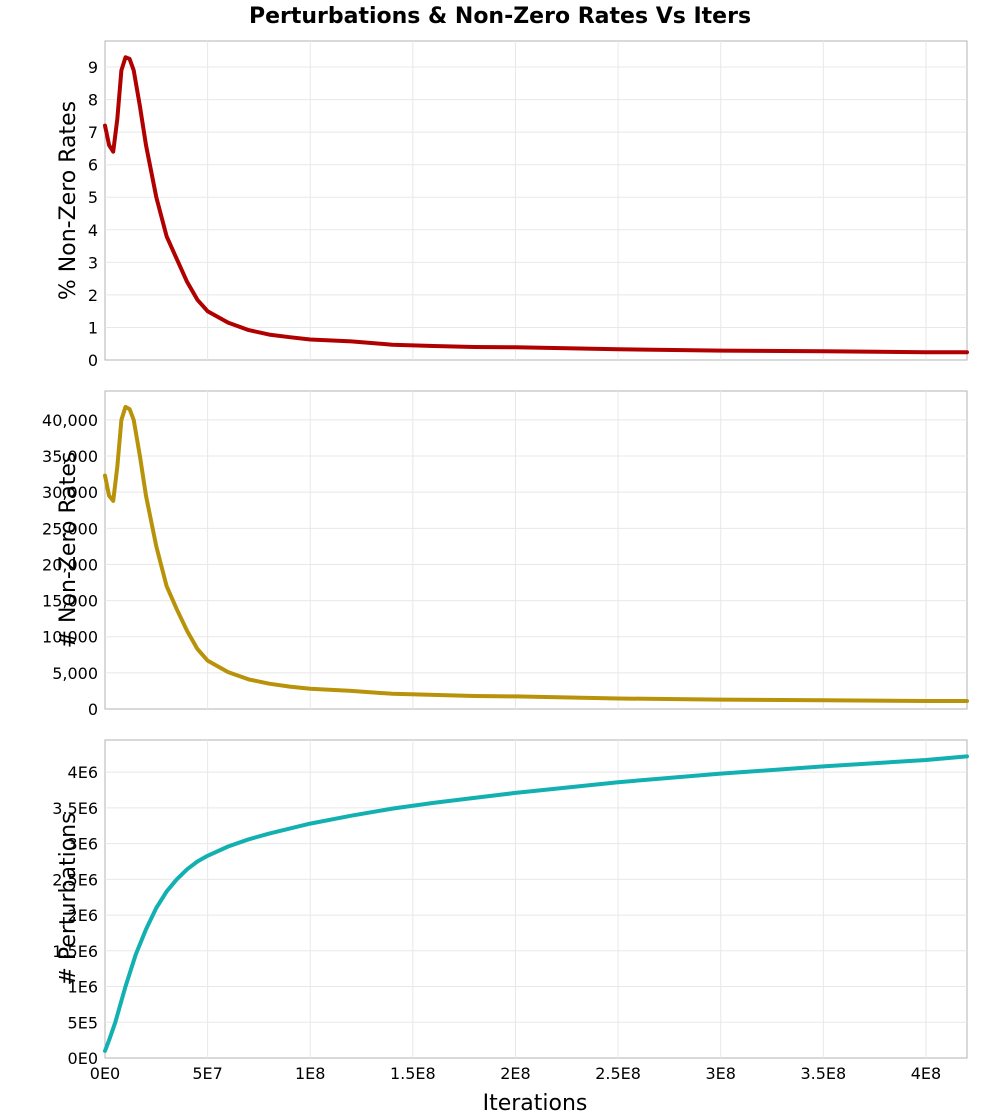 The width and height of the screenshot is (1000, 1120). I want to click on x-tick-label: 1.5E8, so click(413, 1073).